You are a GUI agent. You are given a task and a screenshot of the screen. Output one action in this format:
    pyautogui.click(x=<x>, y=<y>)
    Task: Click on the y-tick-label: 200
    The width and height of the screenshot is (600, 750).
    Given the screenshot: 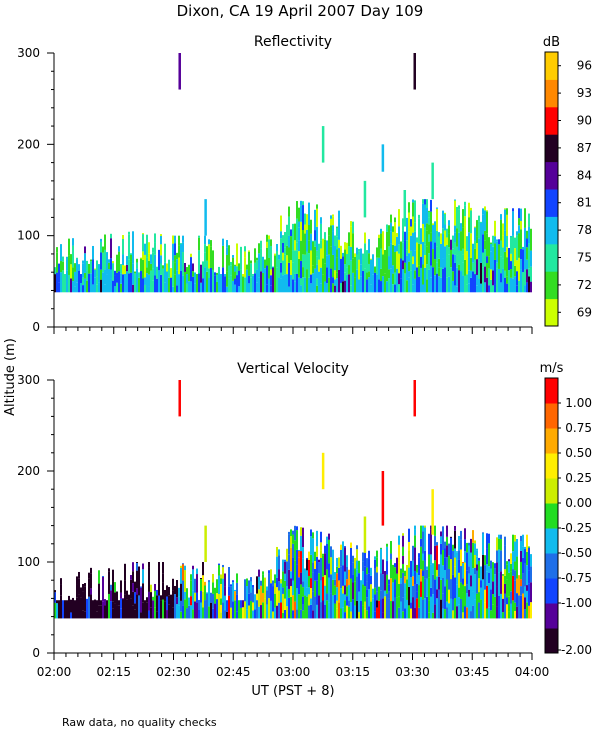 What is the action you would take?
    pyautogui.click(x=28, y=471)
    